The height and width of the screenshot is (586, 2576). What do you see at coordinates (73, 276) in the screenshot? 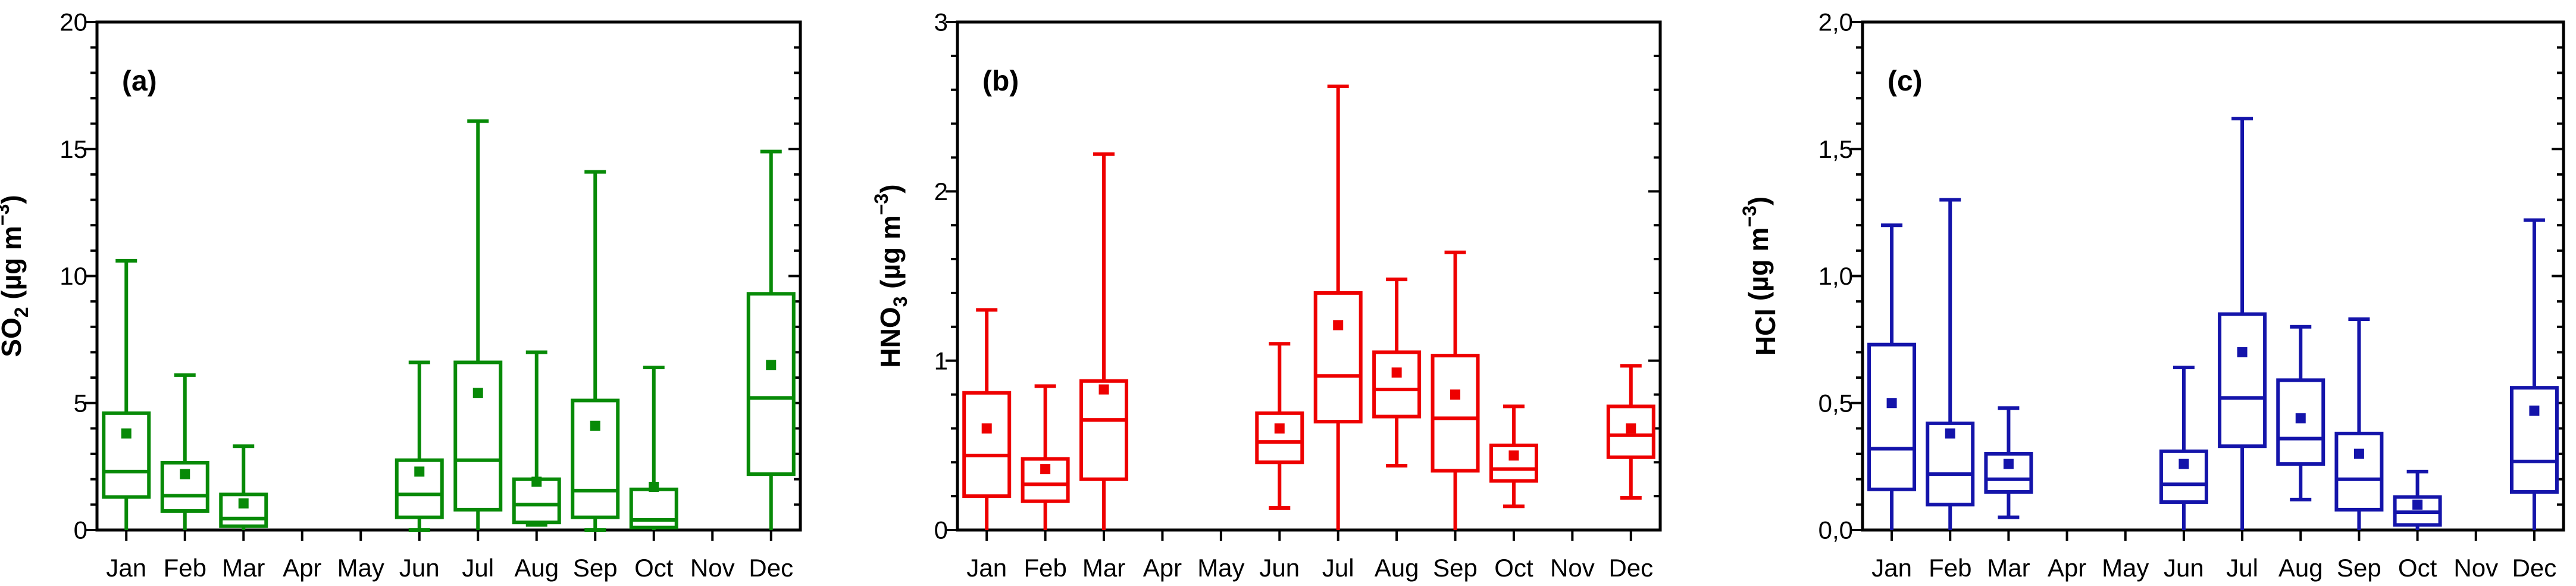
I see `y-tick-label: 10` at bounding box center [73, 276].